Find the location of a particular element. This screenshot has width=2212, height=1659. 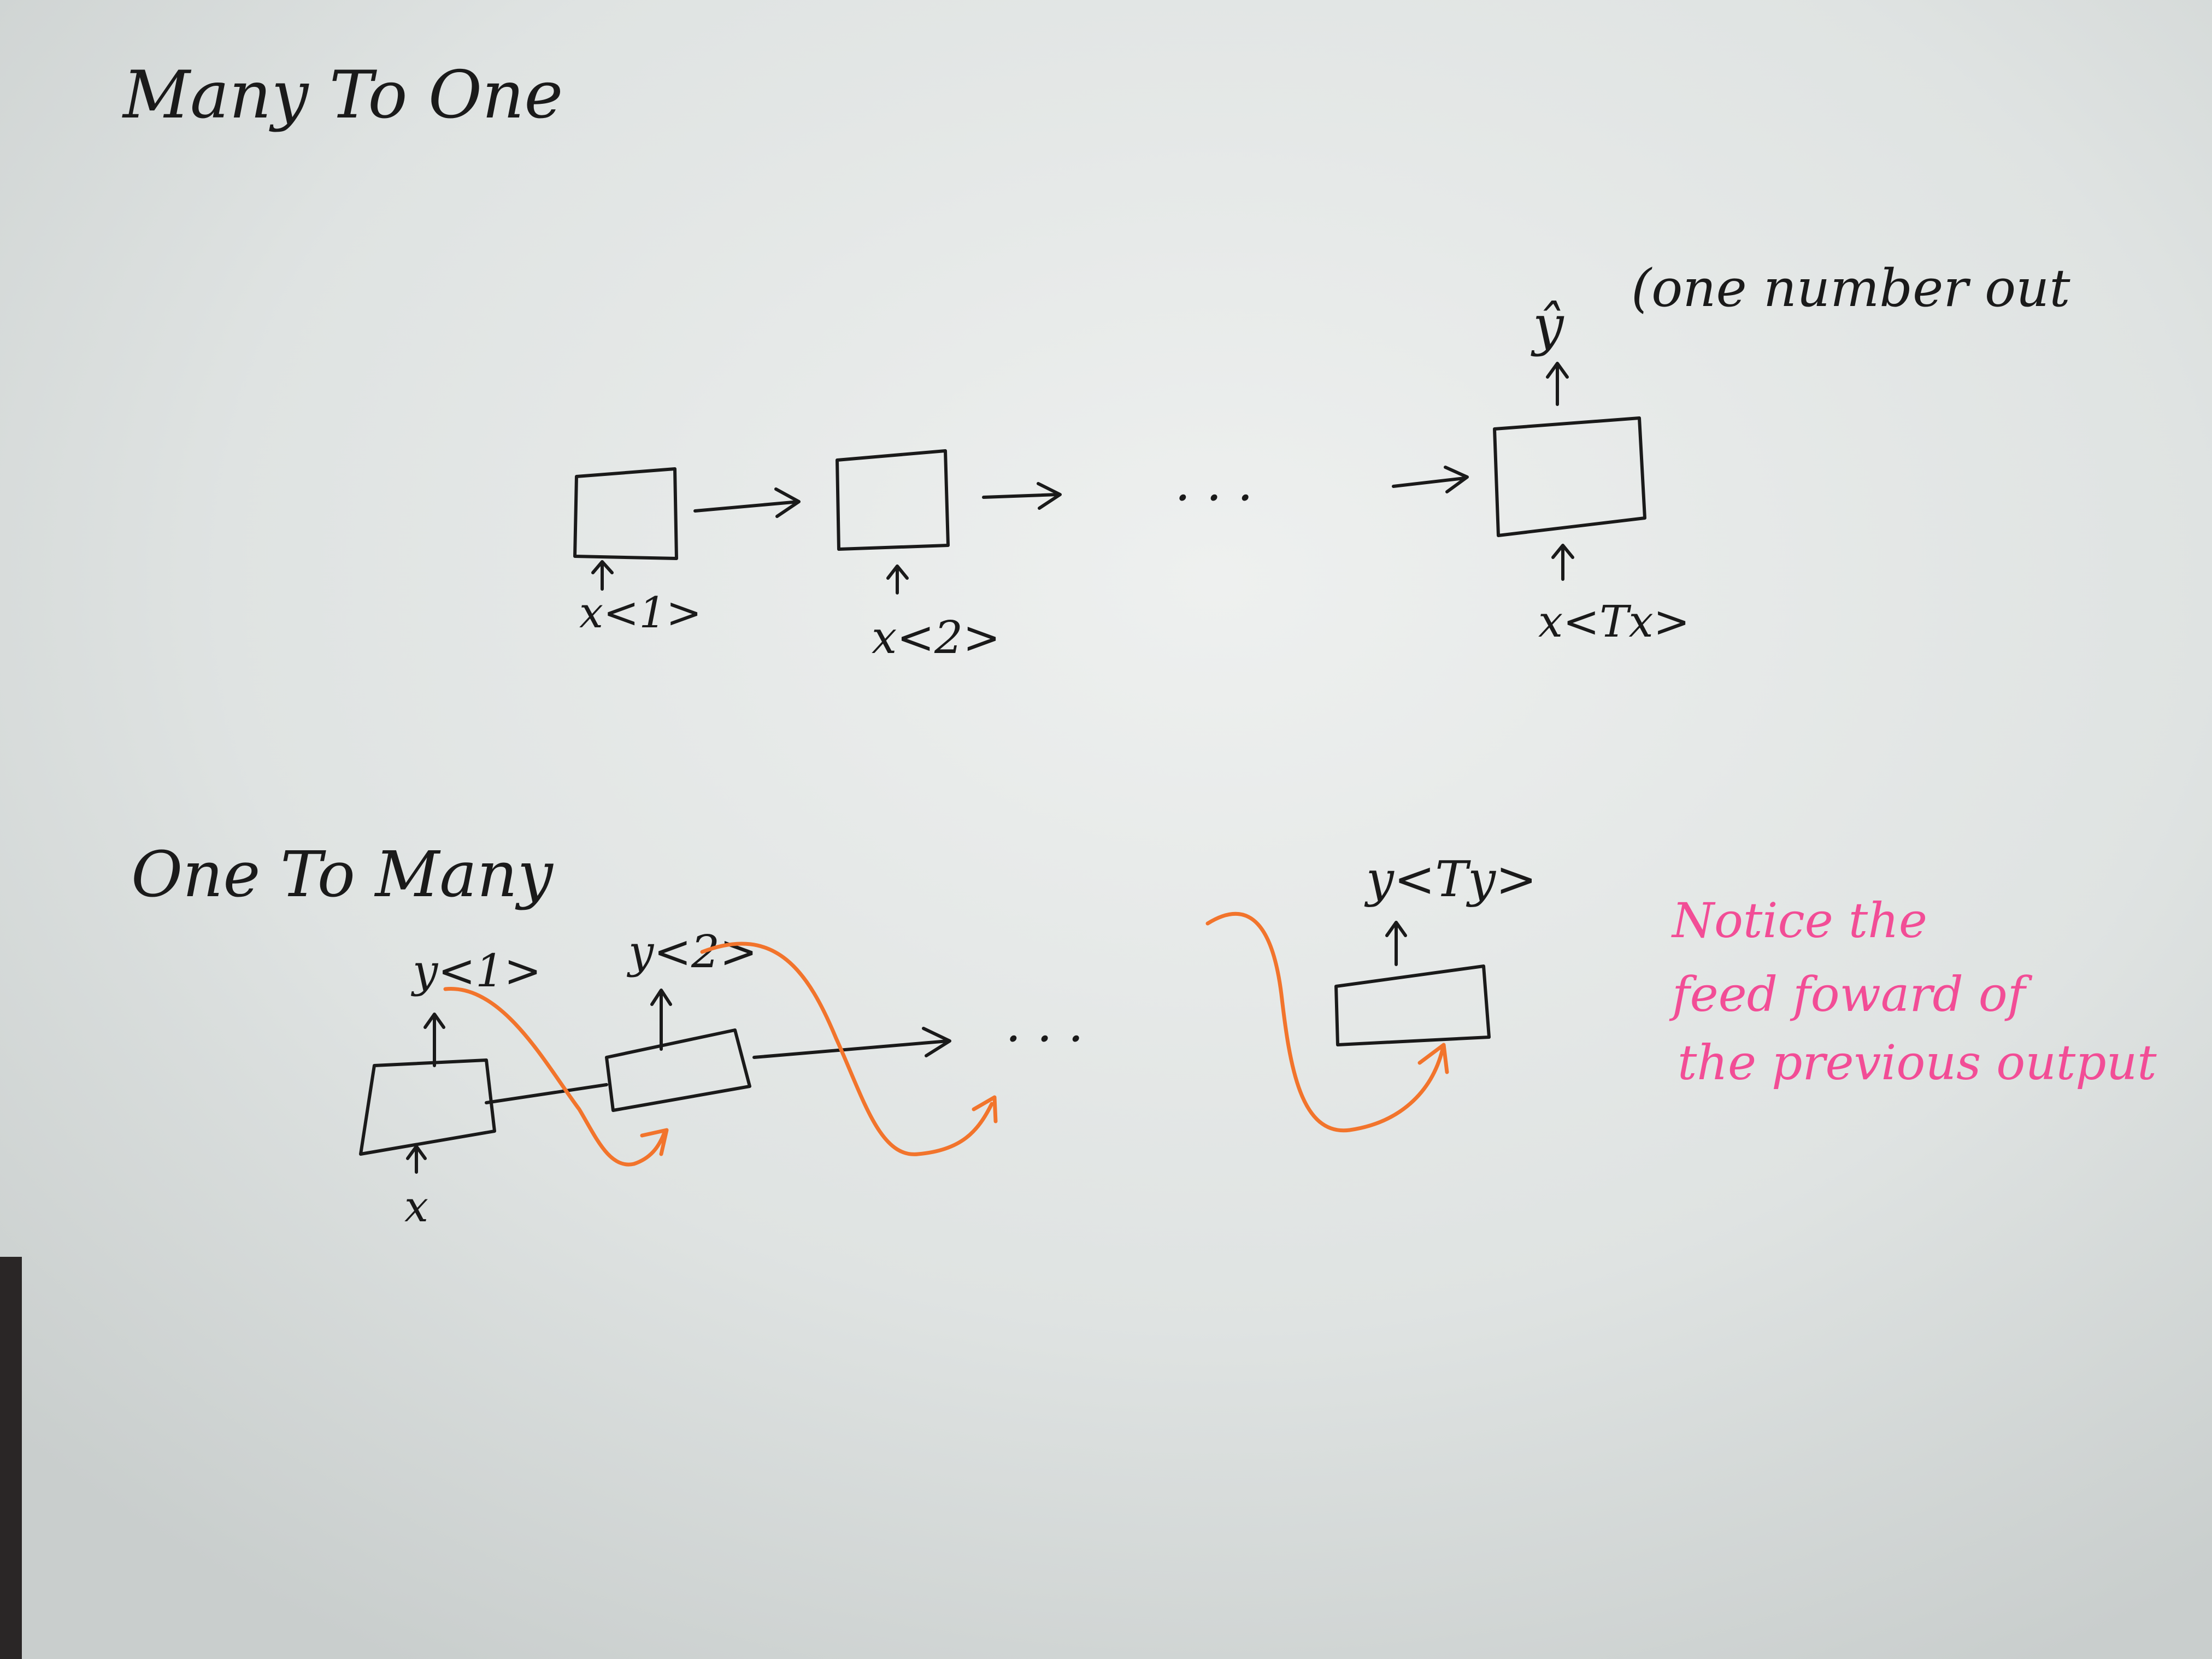

title-one-to-many: One To Many is located at coordinates (342, 874).